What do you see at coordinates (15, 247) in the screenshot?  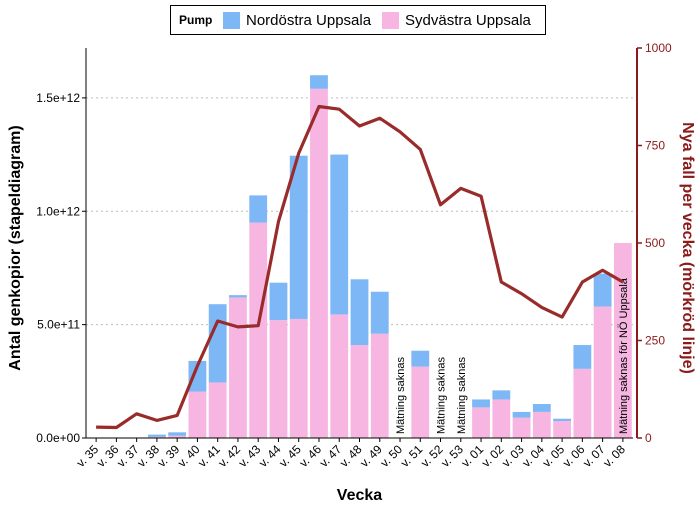 I see `y-axis-title-left: Antal genkopior (stapeldiagram)` at bounding box center [15, 247].